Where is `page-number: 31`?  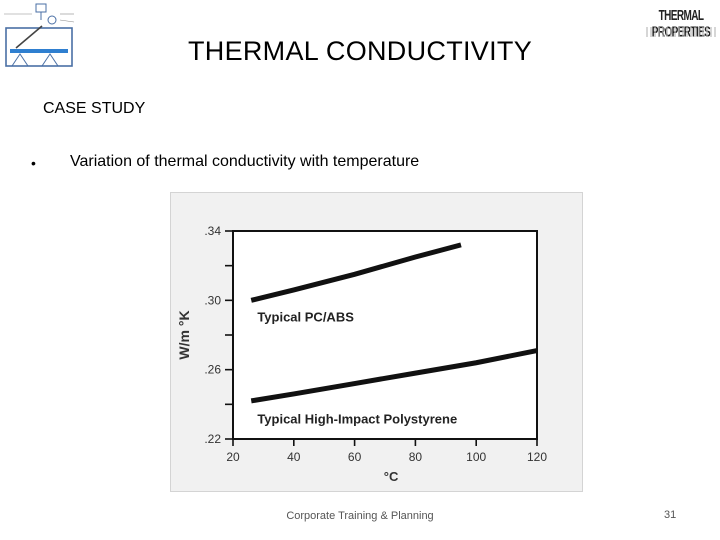 page-number: 31 is located at coordinates (670, 515).